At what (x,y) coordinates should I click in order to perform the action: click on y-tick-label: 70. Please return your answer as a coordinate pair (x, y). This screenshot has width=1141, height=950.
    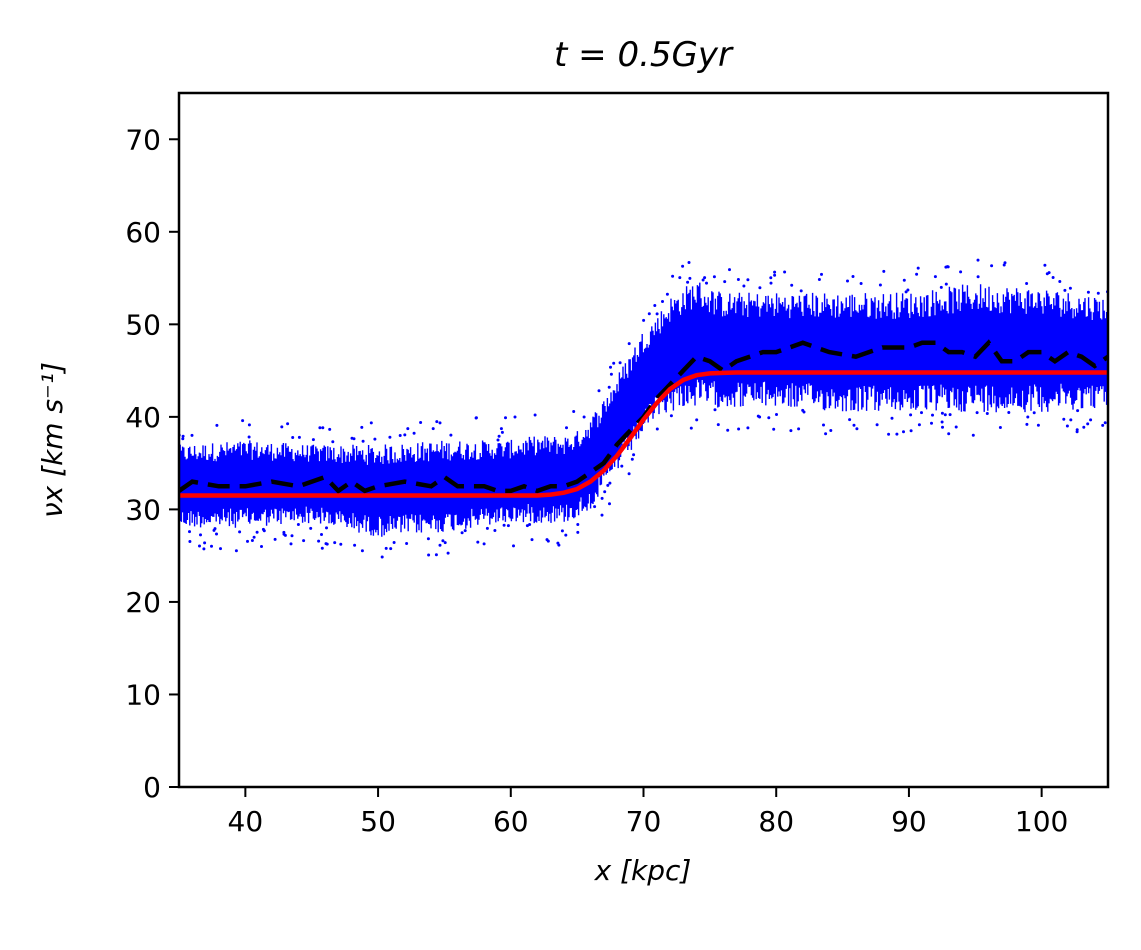
    Looking at the image, I should click on (143, 139).